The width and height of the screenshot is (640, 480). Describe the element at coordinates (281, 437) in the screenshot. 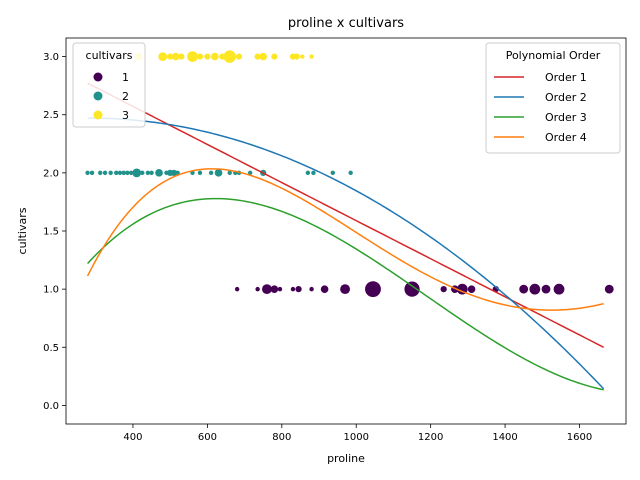

I see `x-tick-label: 800` at that location.